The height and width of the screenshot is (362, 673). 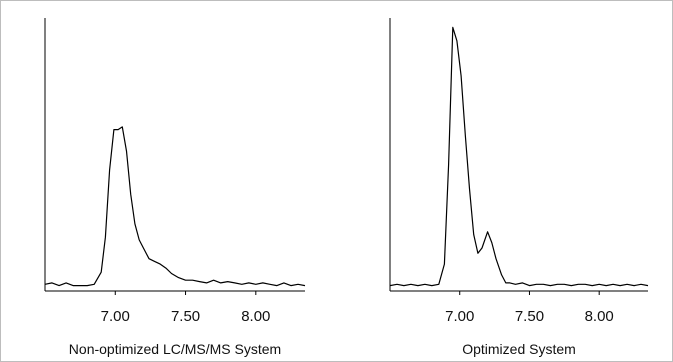 I want to click on chart-caption: Non-optimized LC/MS/MS System, so click(x=175, y=349).